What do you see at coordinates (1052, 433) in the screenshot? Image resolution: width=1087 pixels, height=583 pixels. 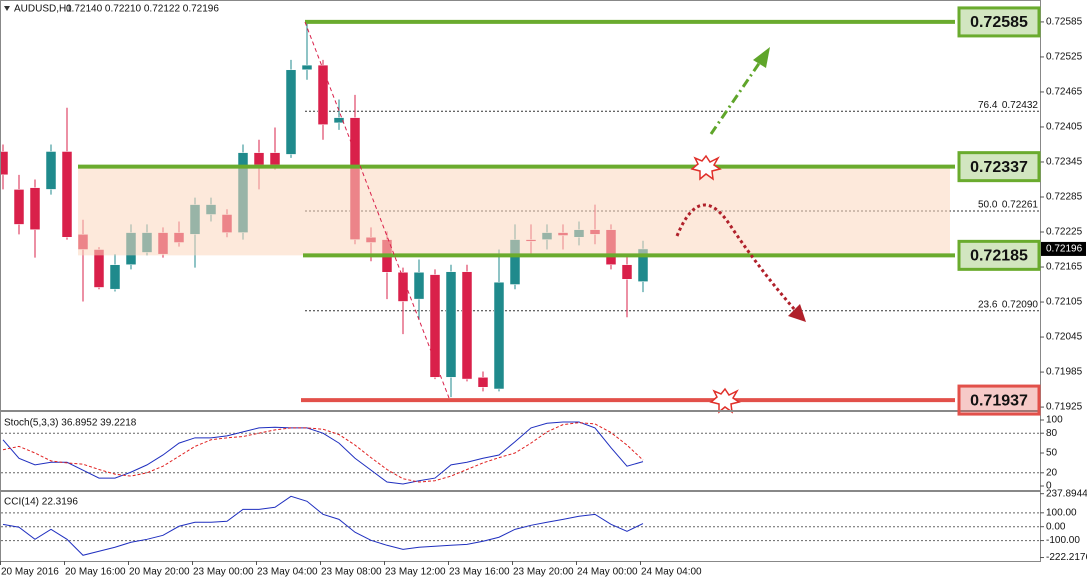 I see `indicator-y-tick-label: 80` at bounding box center [1052, 433].